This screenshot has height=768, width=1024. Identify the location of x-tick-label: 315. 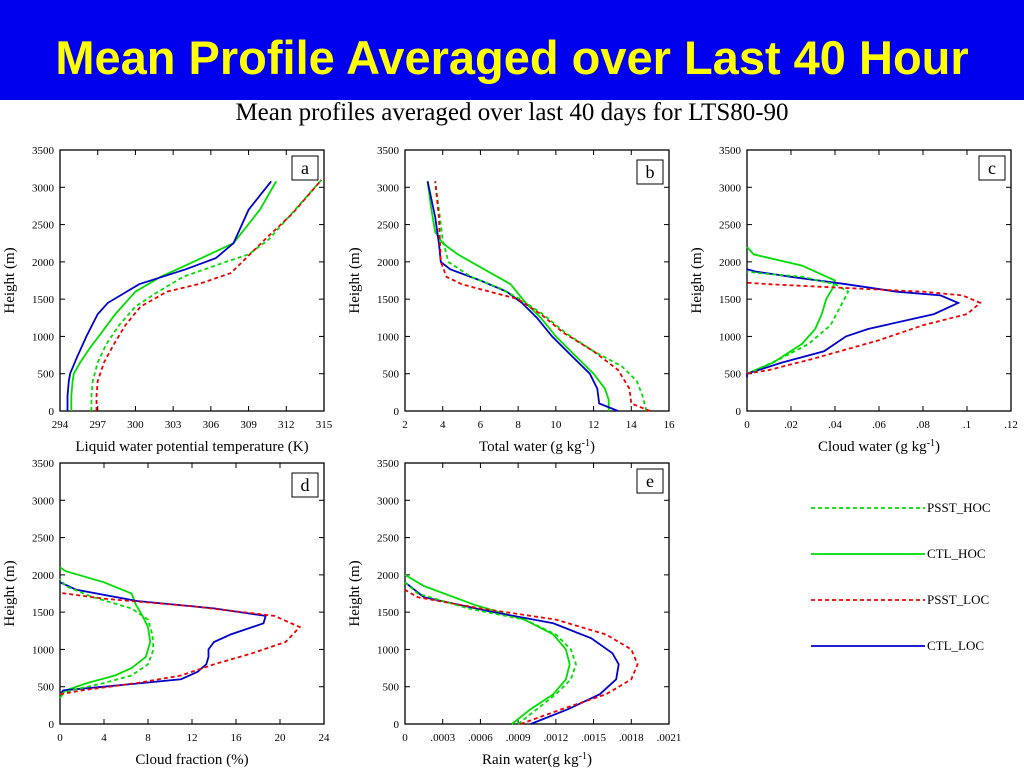
(324, 425).